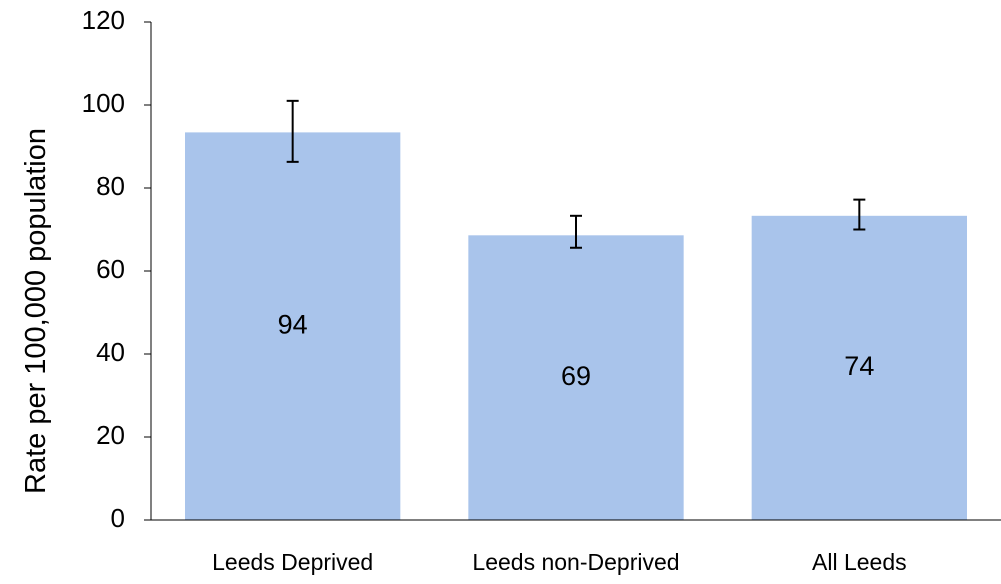  I want to click on data-label-0: 94, so click(293, 324).